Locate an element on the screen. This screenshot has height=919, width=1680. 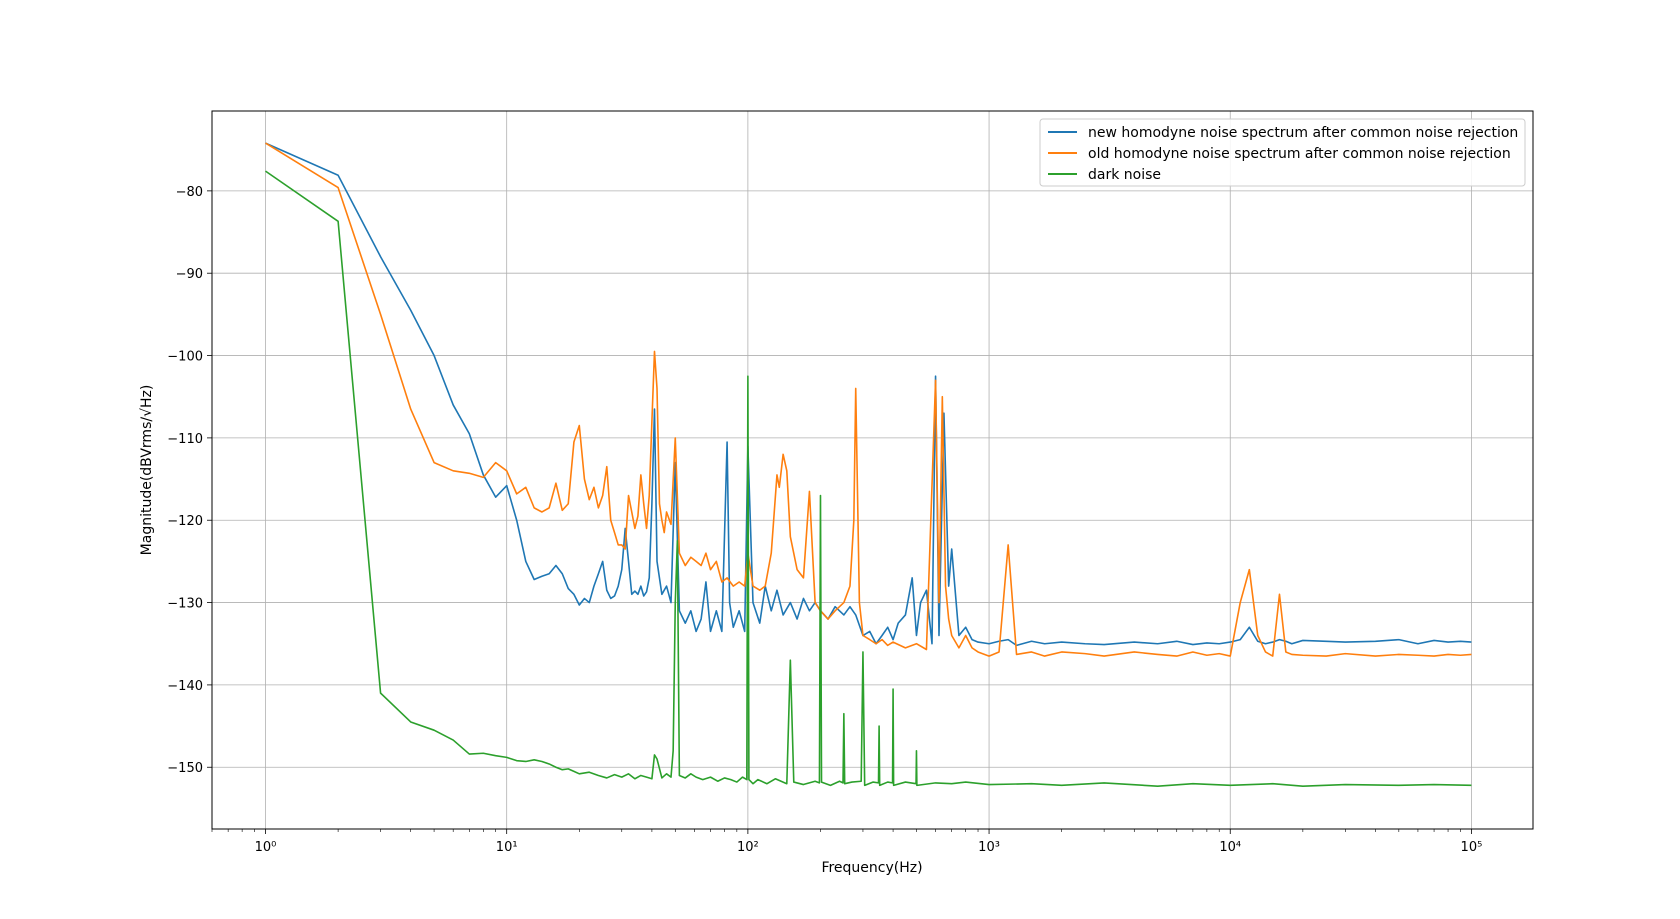
legend-label-2: dark noise is located at coordinates (1124, 175).